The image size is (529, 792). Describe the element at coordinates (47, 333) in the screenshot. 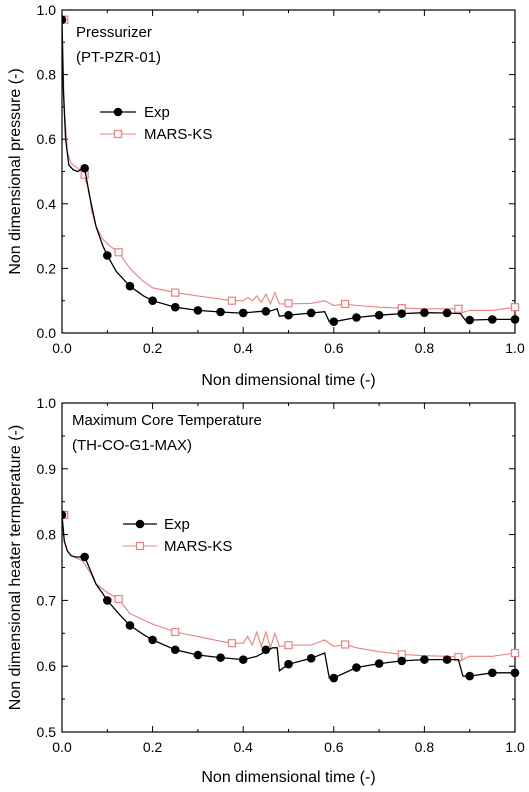

I see `y-tick-label: 0.0` at that location.